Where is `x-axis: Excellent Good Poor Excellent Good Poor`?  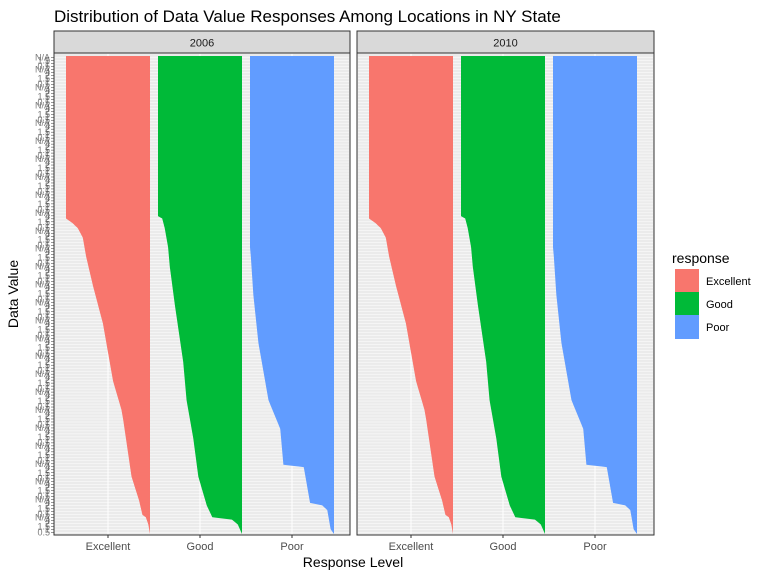 x-axis: Excellent Good Poor Excellent Good Poor is located at coordinates (346, 544).